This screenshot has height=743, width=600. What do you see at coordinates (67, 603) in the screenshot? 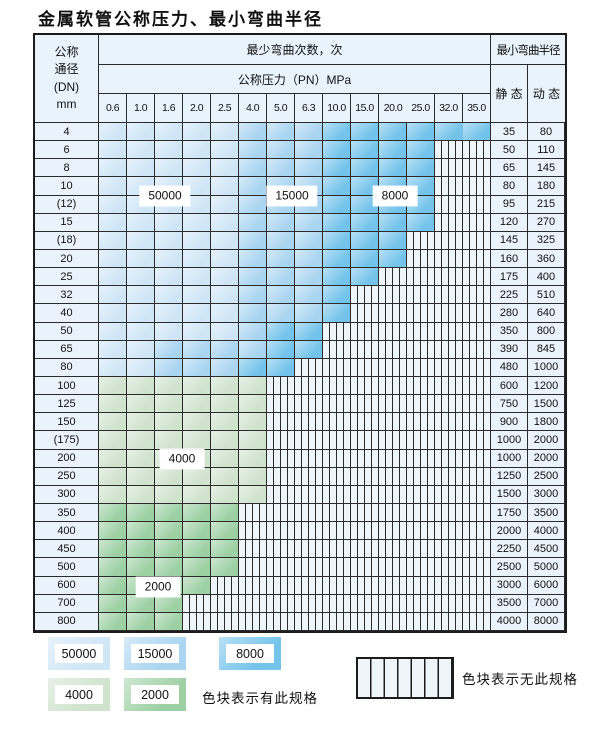
I see `dn-cell: 700` at bounding box center [67, 603].